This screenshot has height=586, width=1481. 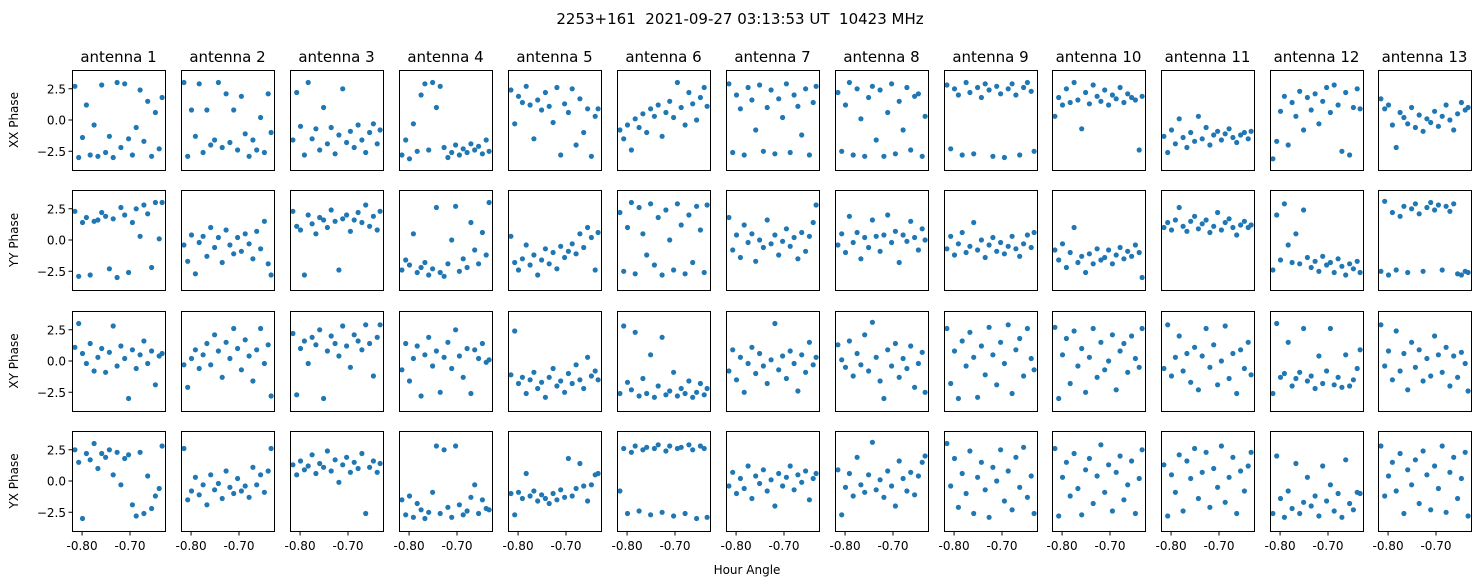 I want to click on panel-antenna-7-xy, so click(x=773, y=361).